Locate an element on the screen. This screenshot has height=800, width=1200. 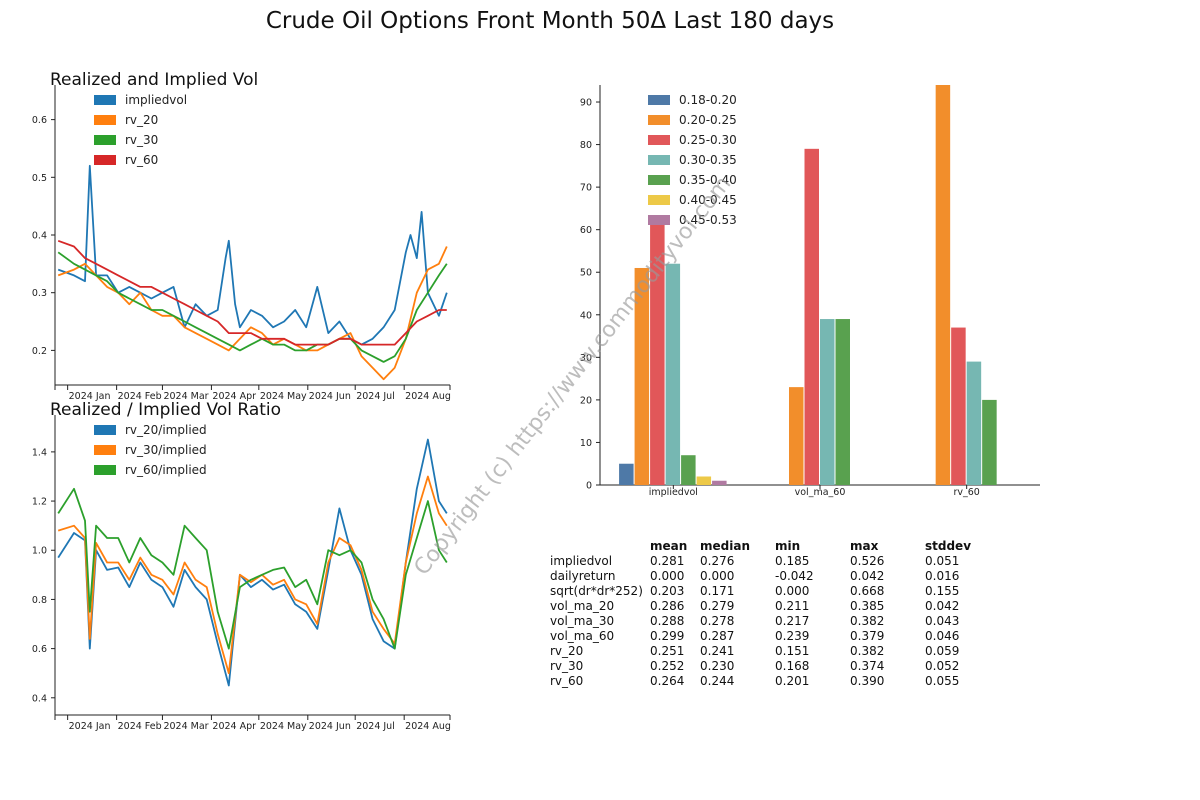
hist-legend-label: 0.35-0.40 is located at coordinates (708, 180).